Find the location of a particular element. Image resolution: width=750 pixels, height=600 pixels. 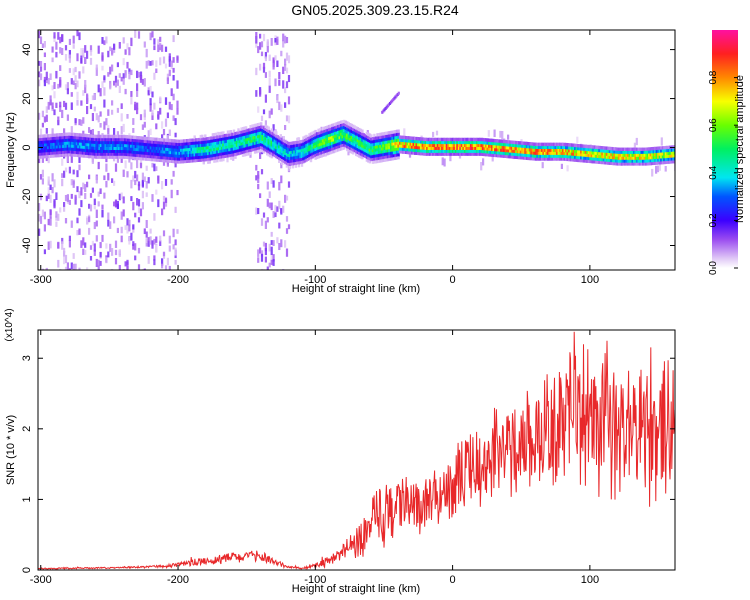

spectrogram-xtick-label: -100 is located at coordinates (315, 280).